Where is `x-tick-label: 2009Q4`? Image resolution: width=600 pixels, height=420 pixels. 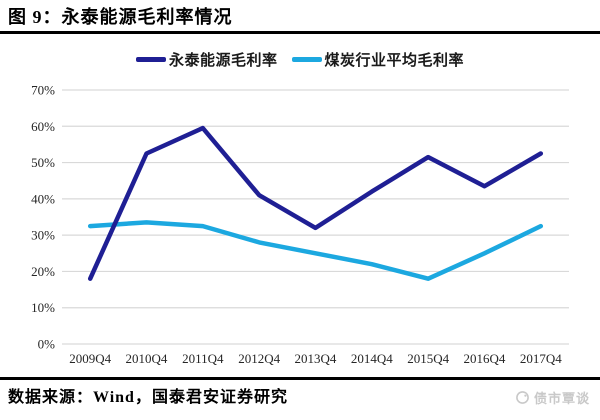
x-tick-label: 2009Q4 is located at coordinates (90, 358).